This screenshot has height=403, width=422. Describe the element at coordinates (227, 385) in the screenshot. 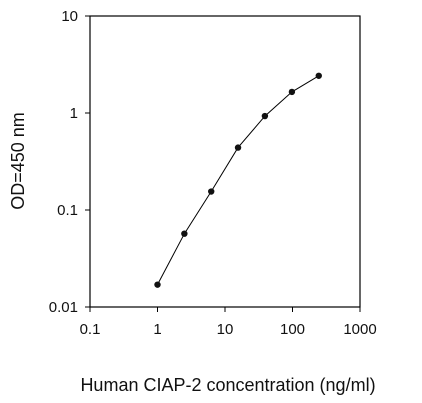

I see `x-axis-title: Human CIAP-2 concentration (ng/ml)` at that location.